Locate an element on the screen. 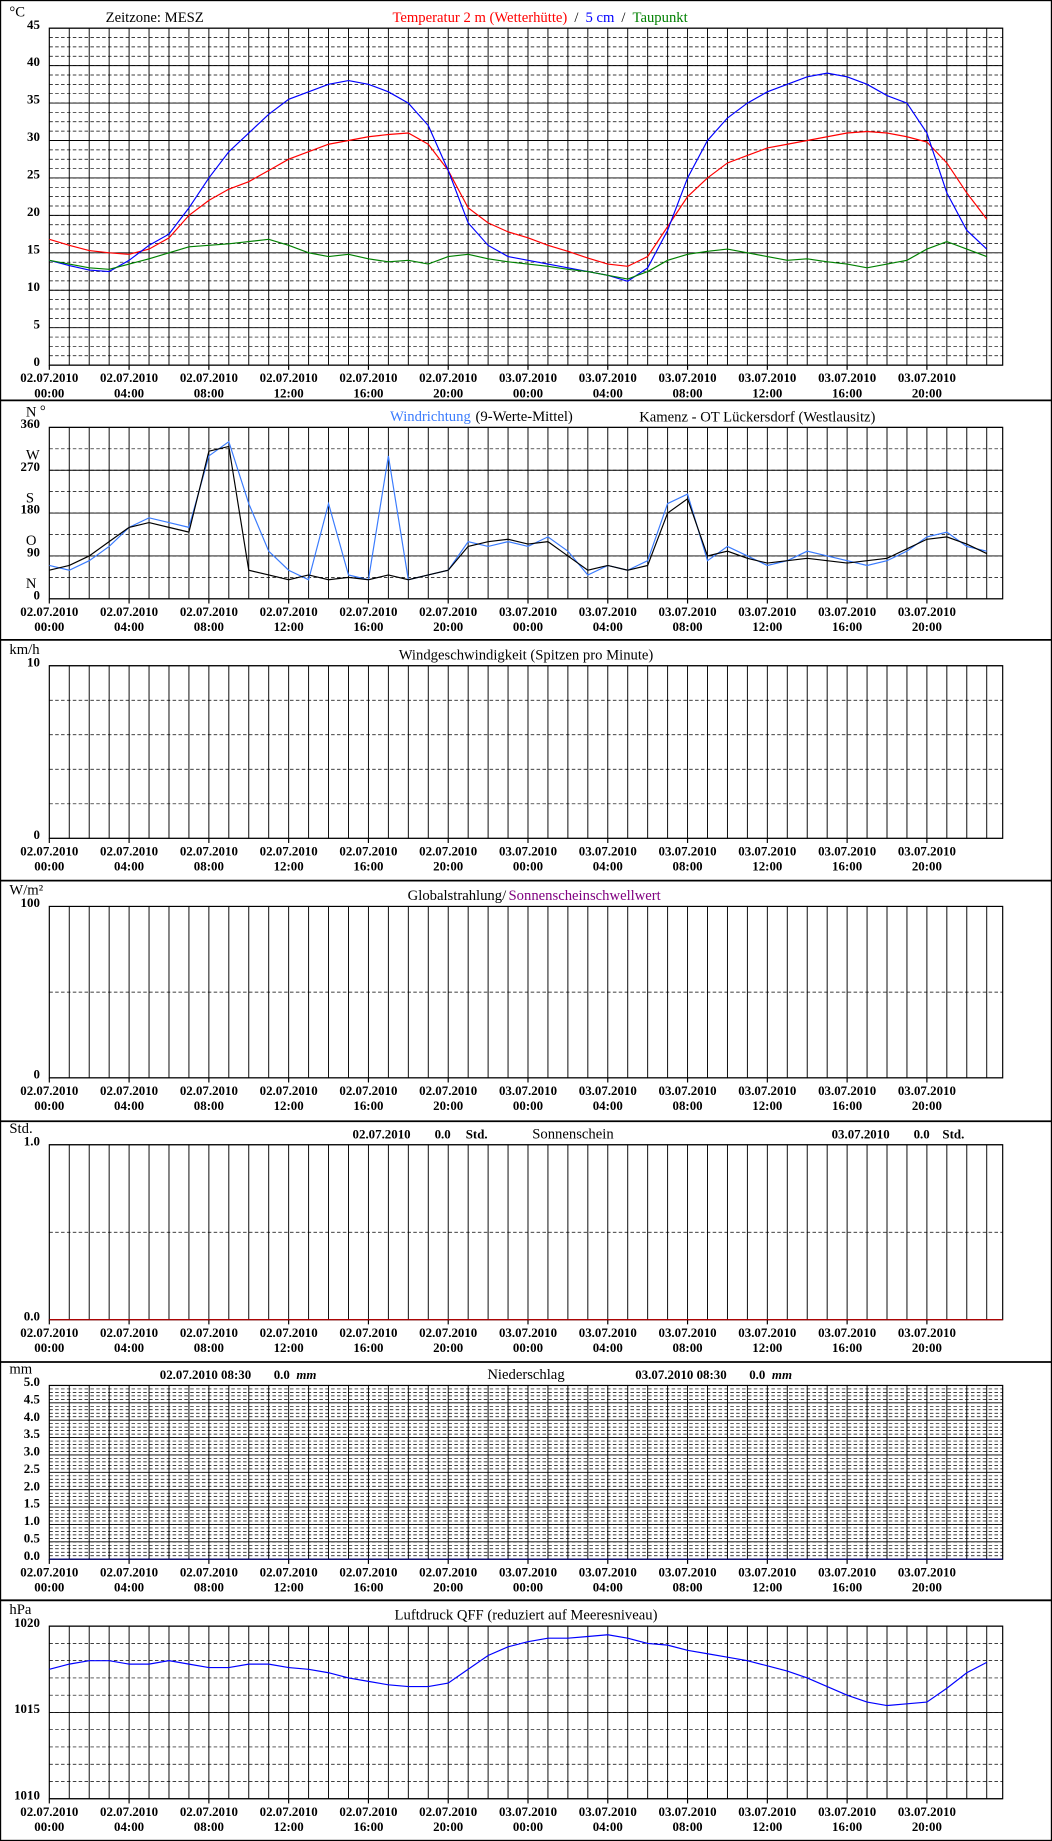 The height and width of the screenshot is (1841, 1052). legend-entry: Windrichtung is located at coordinates (430, 417).